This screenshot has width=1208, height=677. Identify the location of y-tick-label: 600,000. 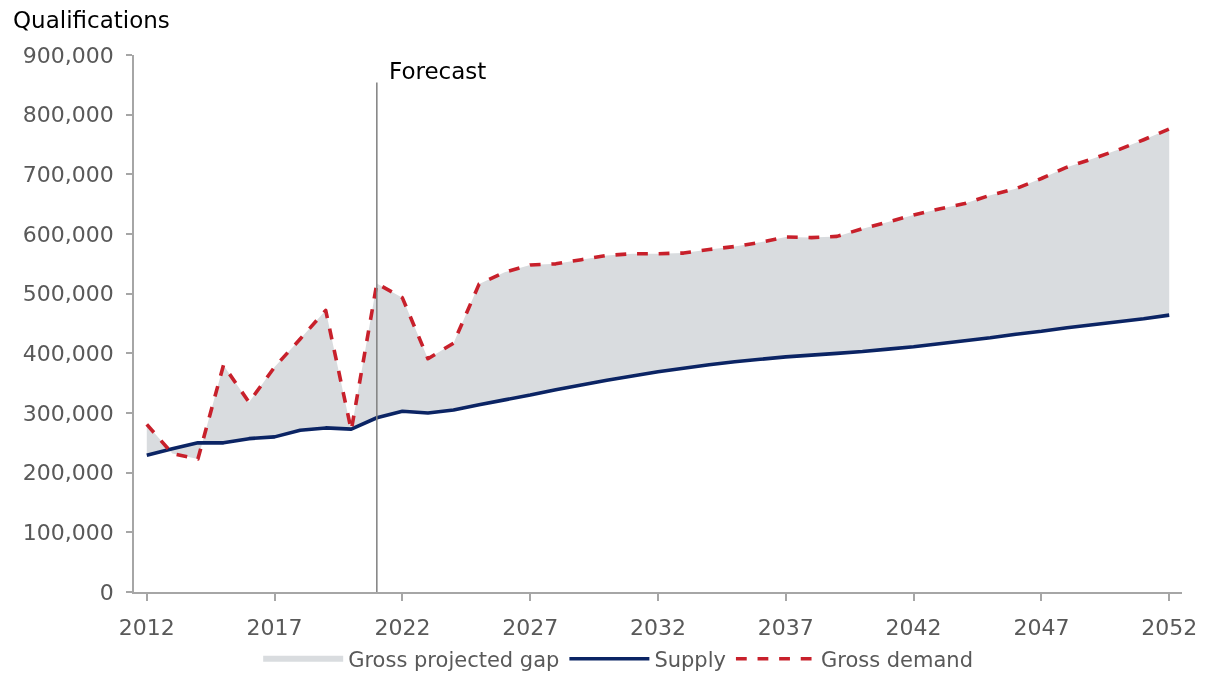
(68, 234).